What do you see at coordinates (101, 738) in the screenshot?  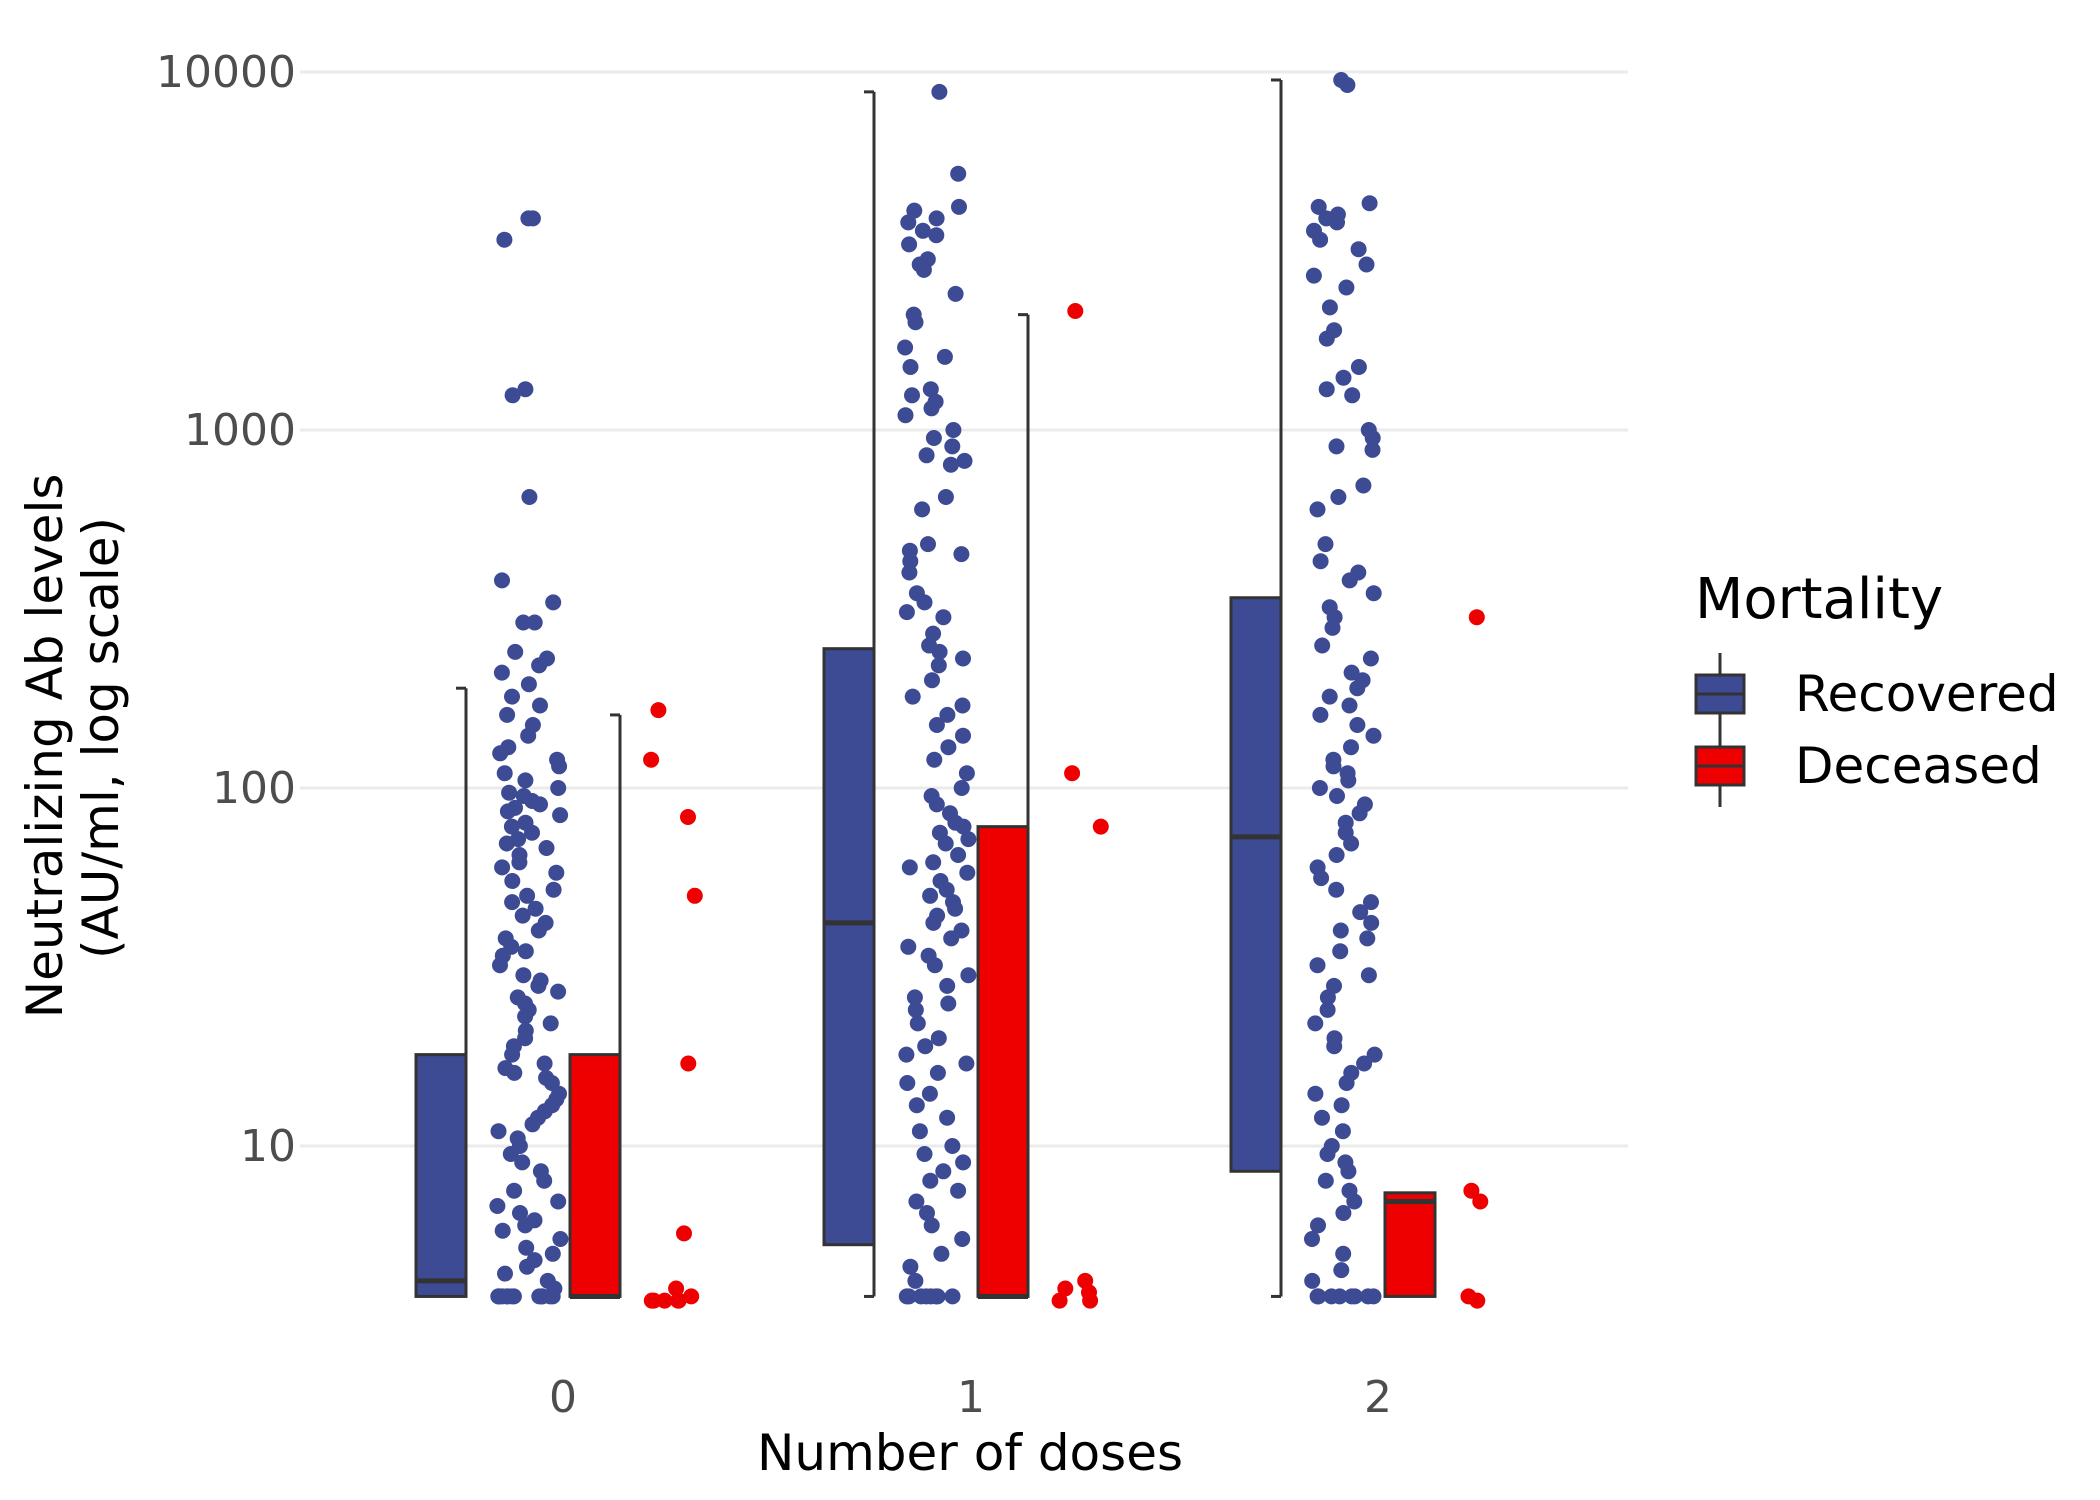 I see `y-axis-title-line2: (AU/ml, log scale)` at bounding box center [101, 738].